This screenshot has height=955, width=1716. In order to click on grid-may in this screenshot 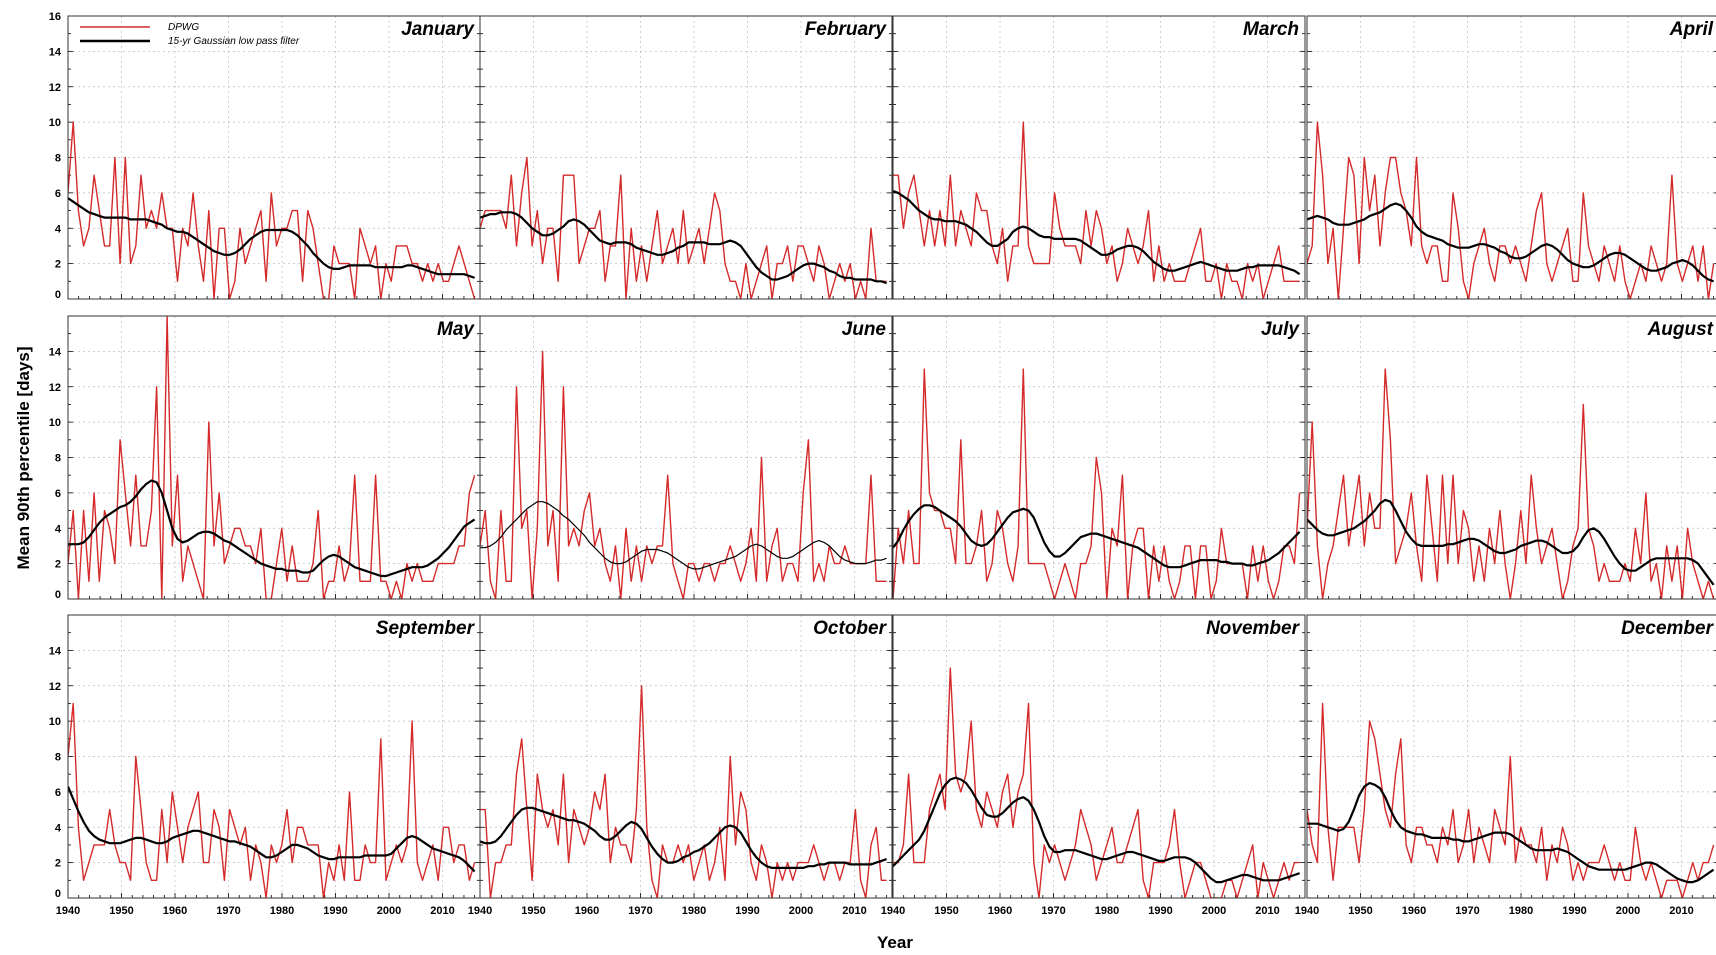, I will do `click(274, 457)`.